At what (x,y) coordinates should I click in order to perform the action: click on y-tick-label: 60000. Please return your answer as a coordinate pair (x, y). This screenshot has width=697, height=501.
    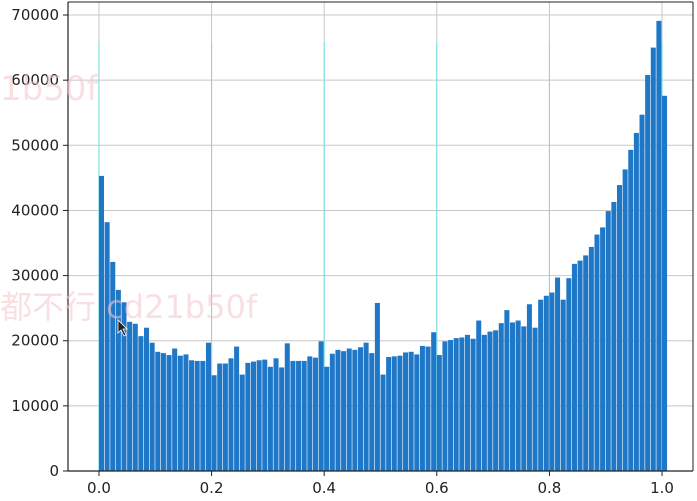
    Looking at the image, I should click on (35, 80).